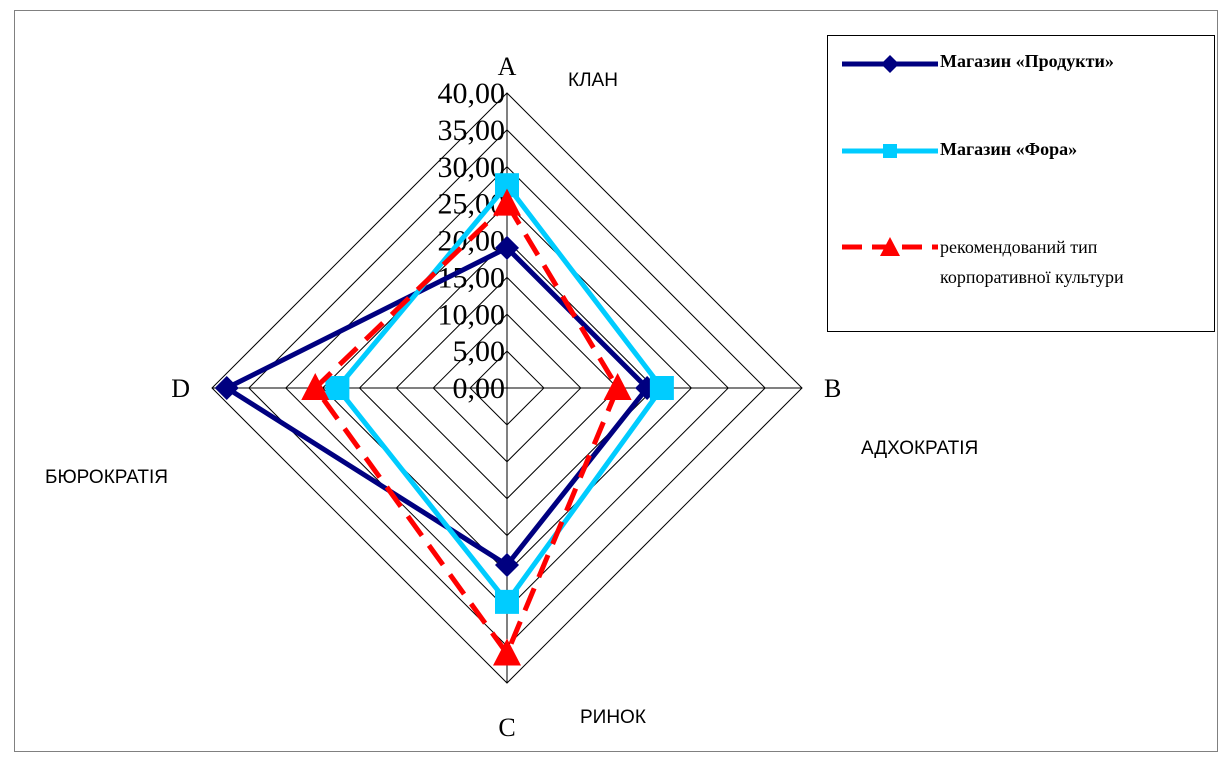 This screenshot has height=762, width=1232. What do you see at coordinates (1009, 149) in the screenshot?
I see `legend-label-series-2: Магазин «Фора»` at bounding box center [1009, 149].